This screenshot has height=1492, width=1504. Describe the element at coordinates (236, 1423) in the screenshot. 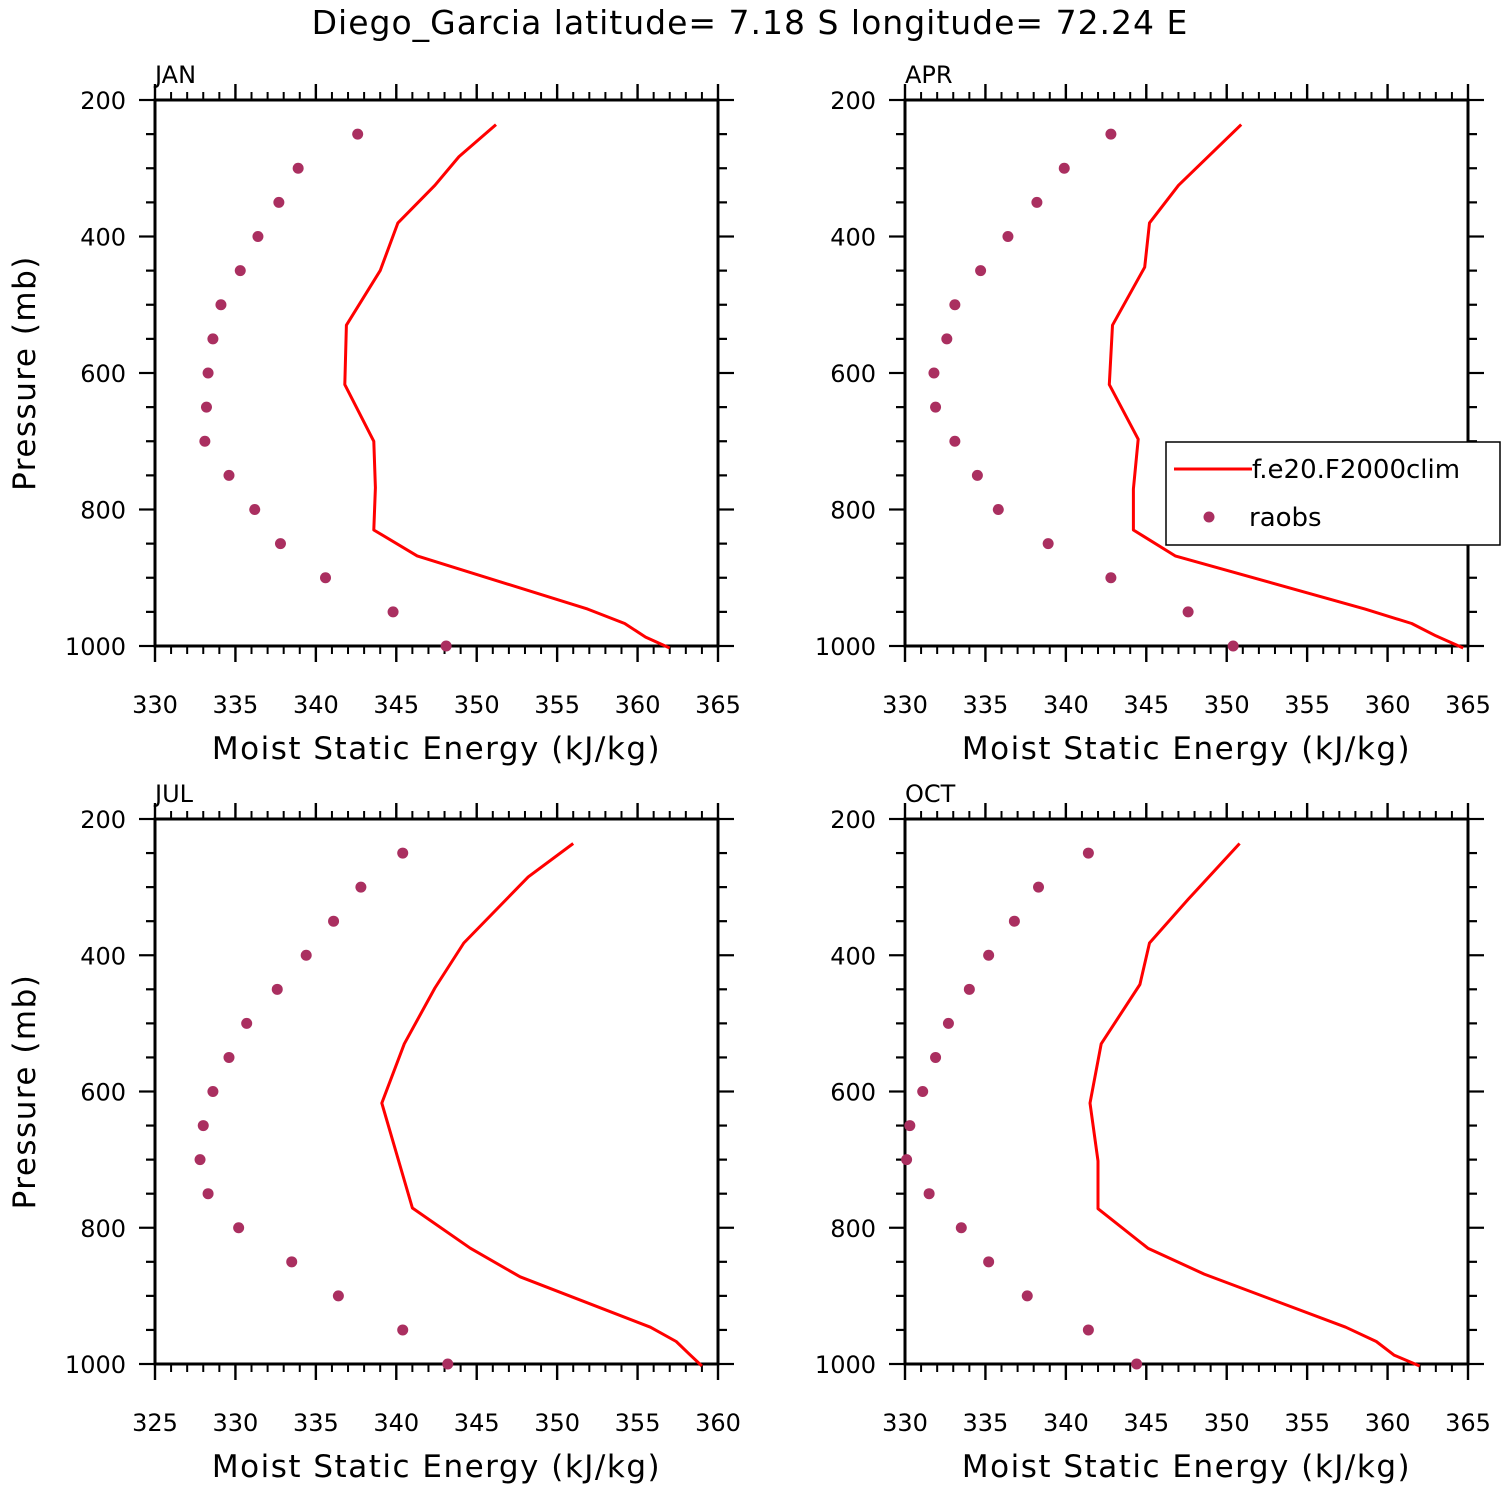

I see `x-tick-label-jul: 330` at that location.